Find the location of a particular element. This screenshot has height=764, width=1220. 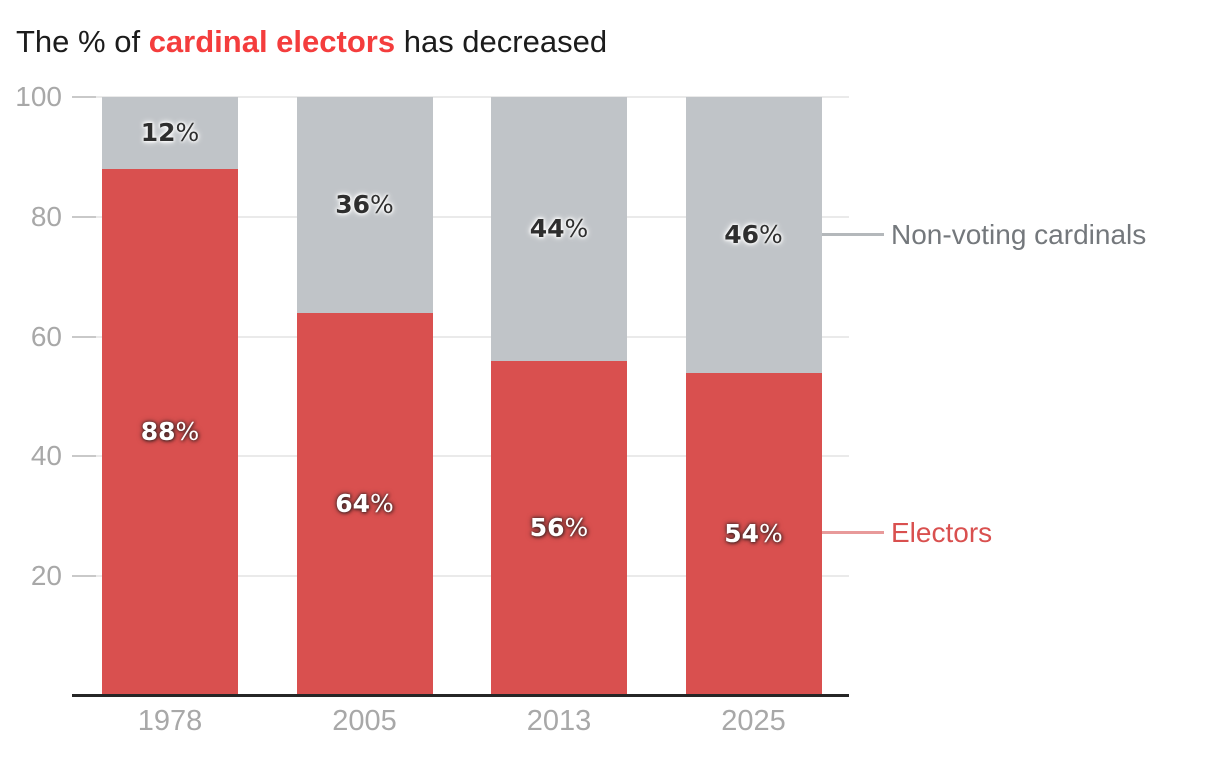

bar-segment-electors-2025 is located at coordinates (753, 534).